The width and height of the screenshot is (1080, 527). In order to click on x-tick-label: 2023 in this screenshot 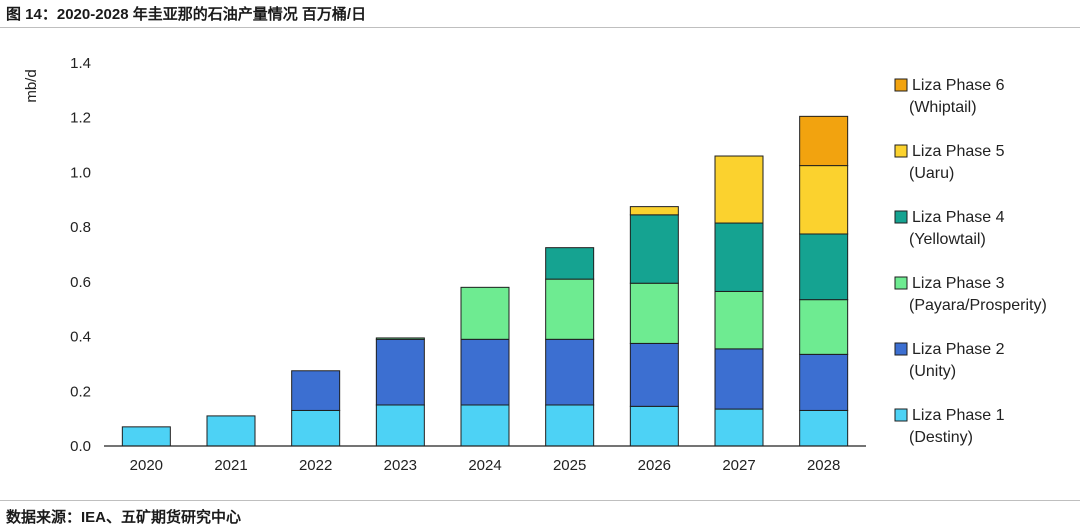, I will do `click(400, 465)`.